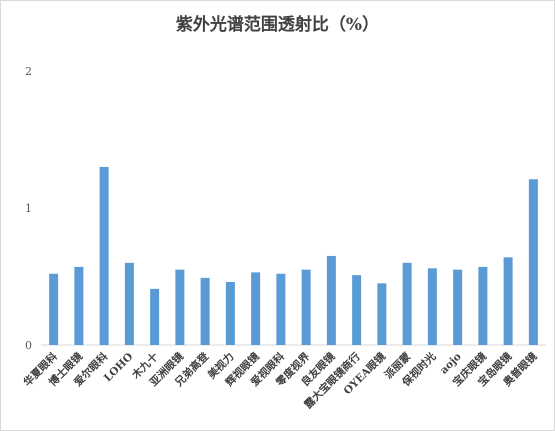 The image size is (555, 431). Describe the element at coordinates (277, 25) in the screenshot. I see `chart-title: 紫外光谱范围透射比（%）` at that location.